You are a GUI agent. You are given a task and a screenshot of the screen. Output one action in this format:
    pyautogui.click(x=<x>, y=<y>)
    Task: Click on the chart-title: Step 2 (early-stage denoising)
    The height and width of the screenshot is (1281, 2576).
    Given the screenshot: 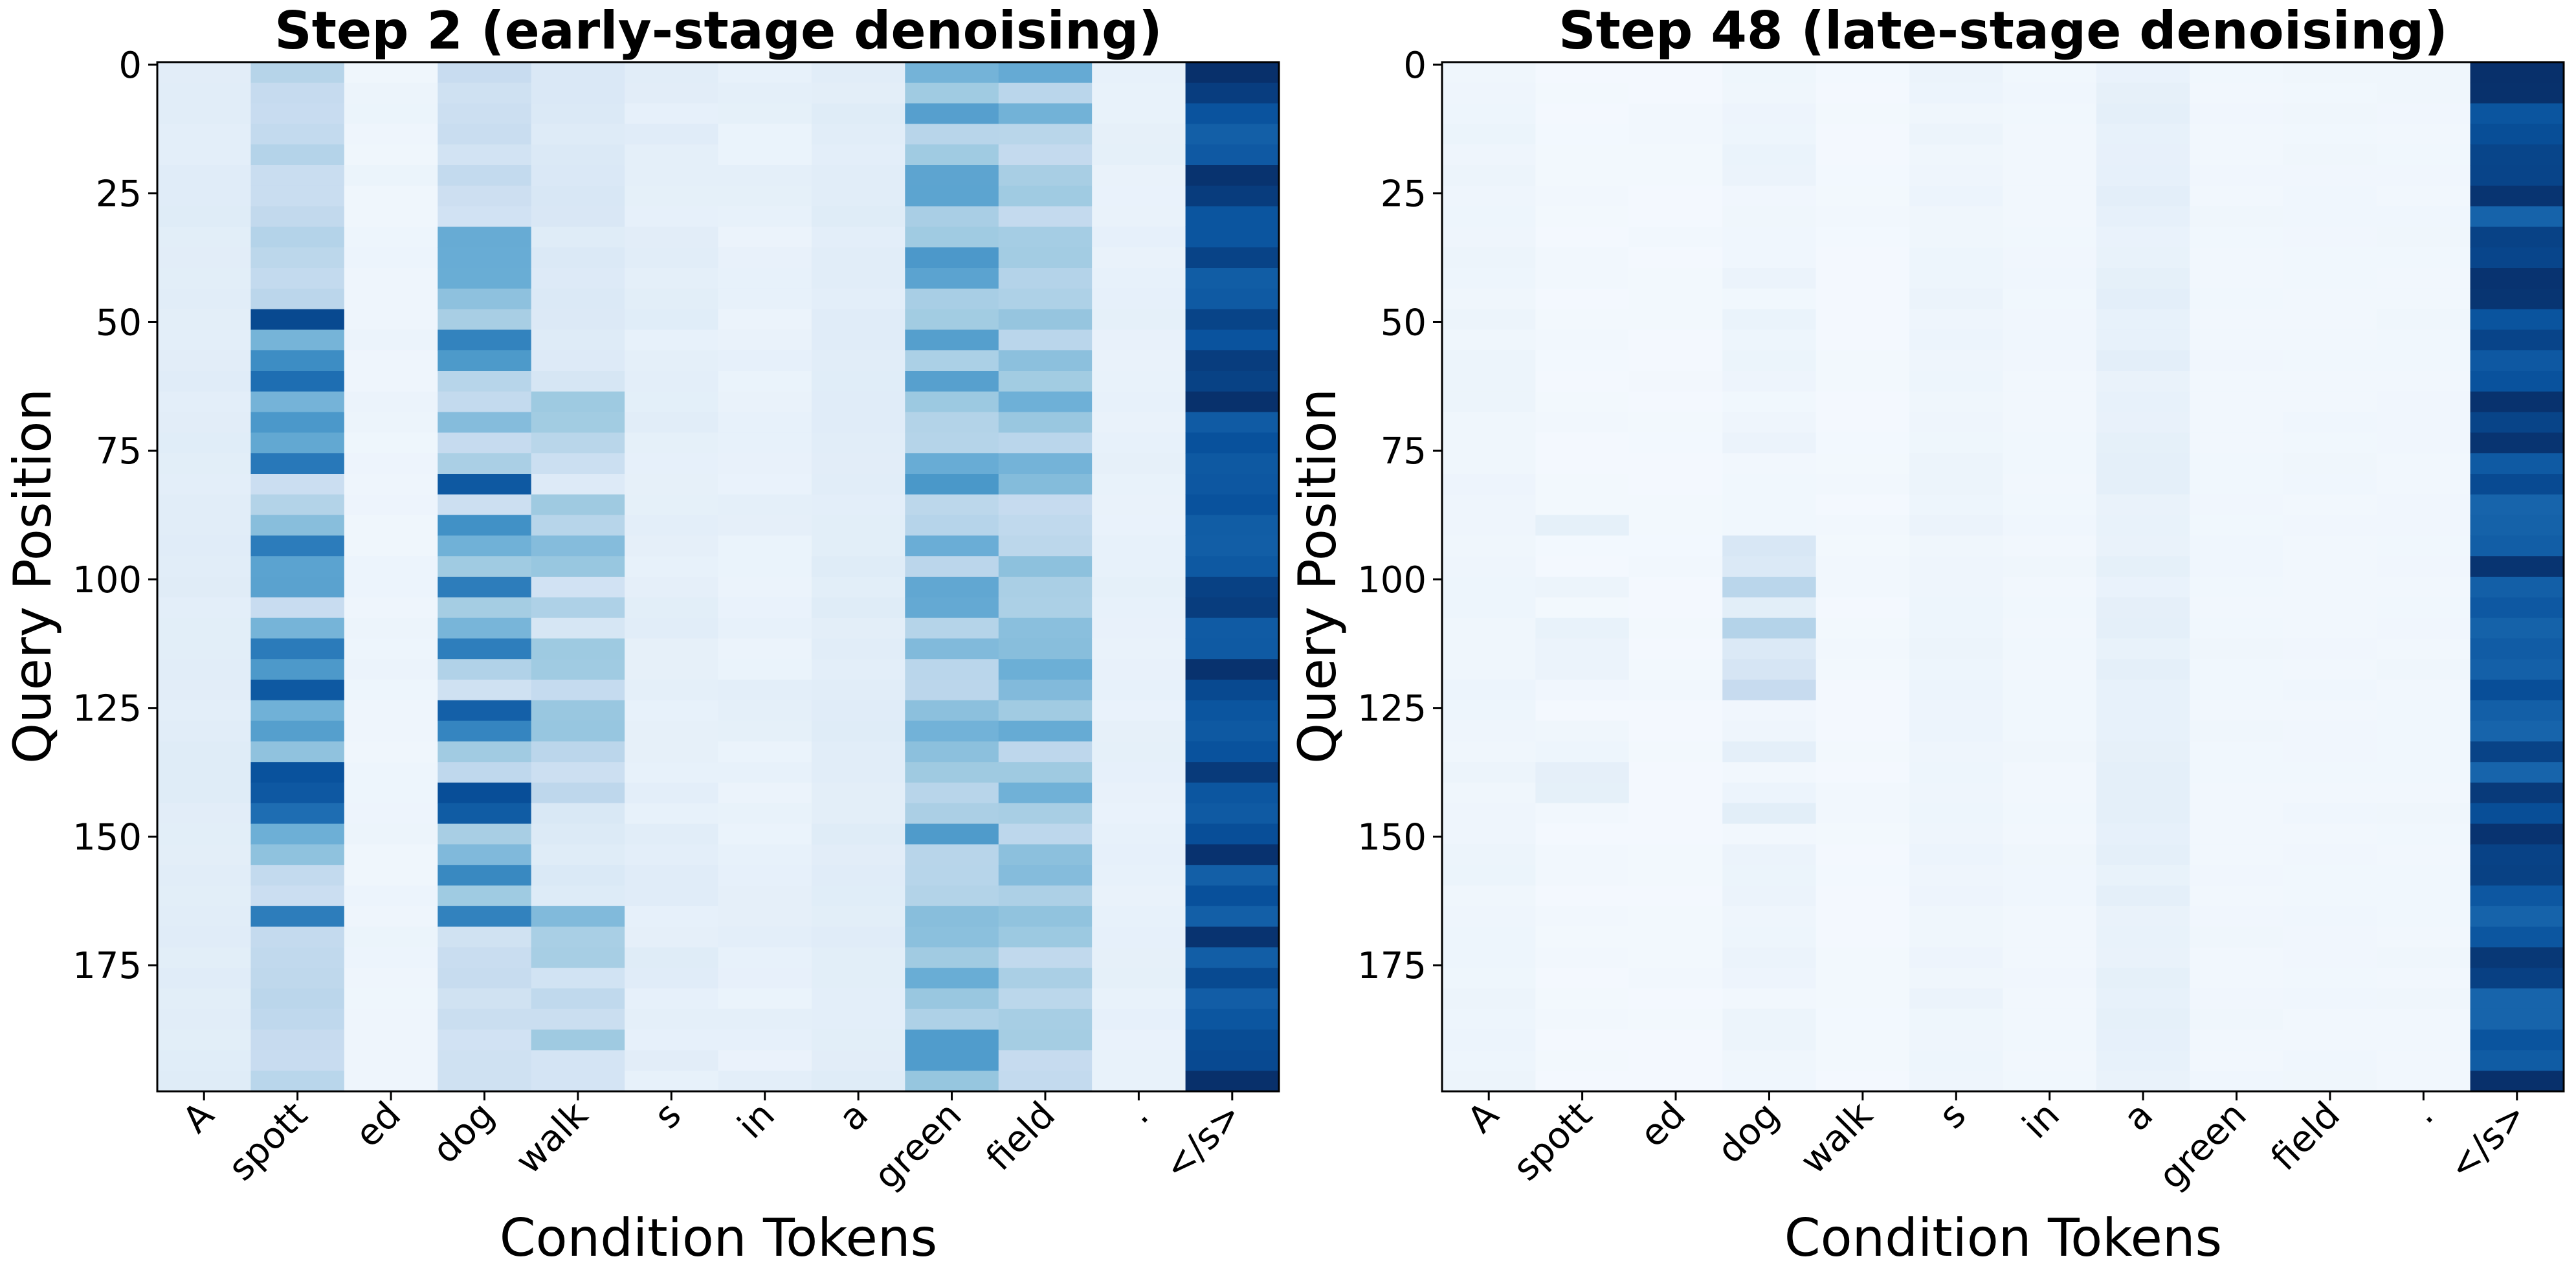 What is the action you would take?
    pyautogui.click(x=718, y=31)
    